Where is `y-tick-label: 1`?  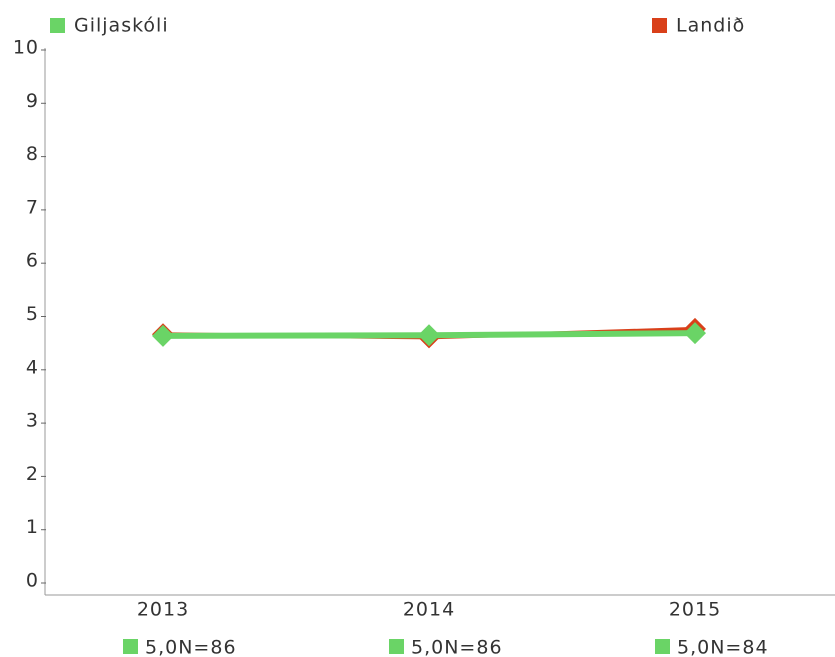
y-tick-label: 1 is located at coordinates (32, 527).